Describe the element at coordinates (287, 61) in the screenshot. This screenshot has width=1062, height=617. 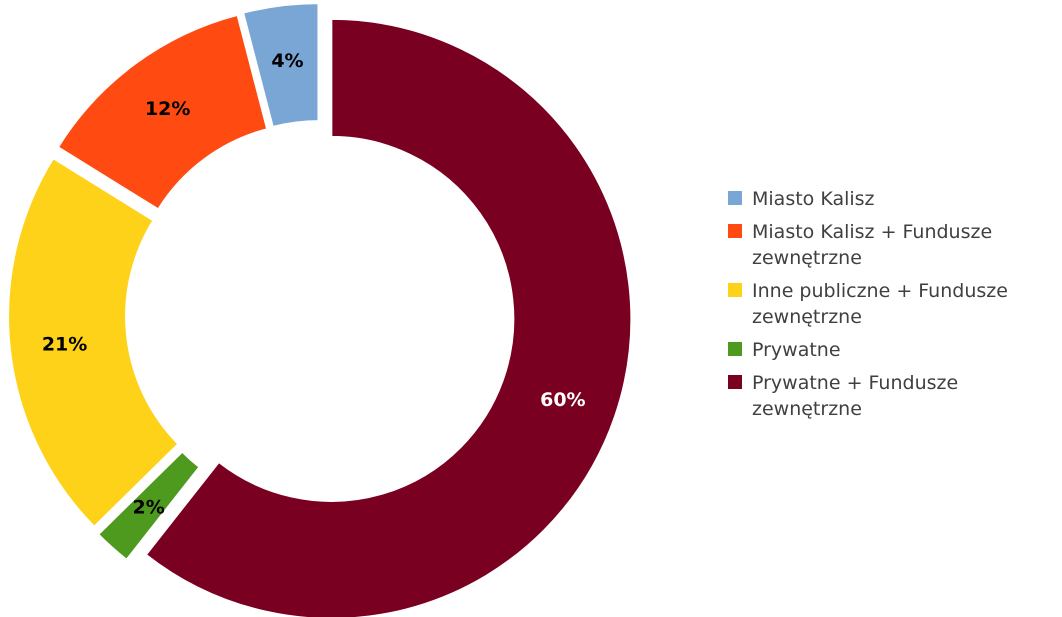
I see `data-label-miasto-kalisz: 4%` at that location.